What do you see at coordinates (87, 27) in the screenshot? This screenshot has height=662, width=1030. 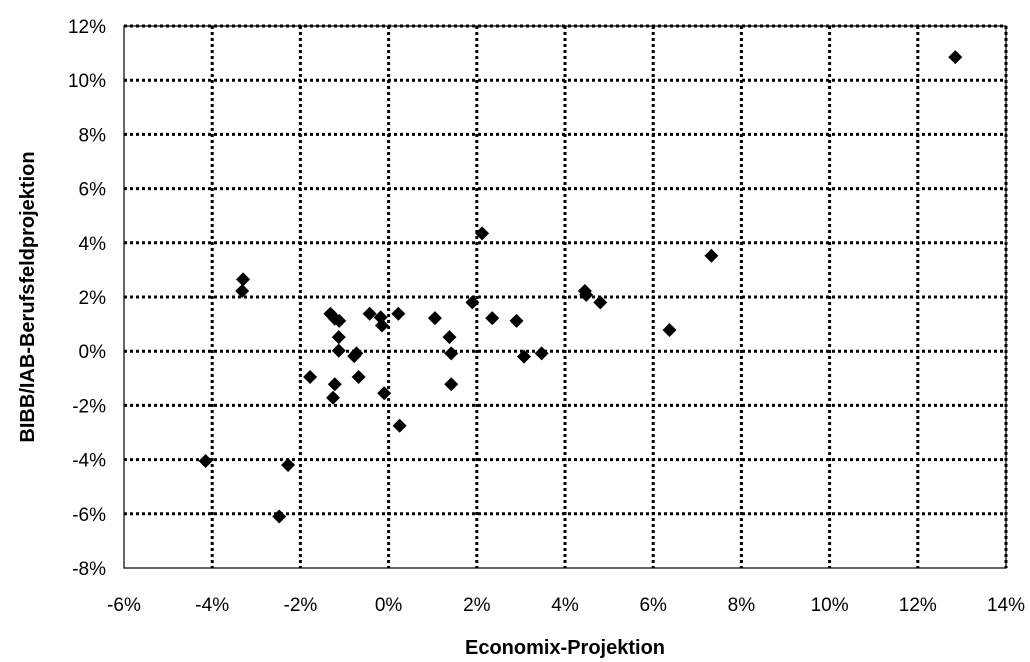 I see `y-tick-label: 12%` at bounding box center [87, 27].